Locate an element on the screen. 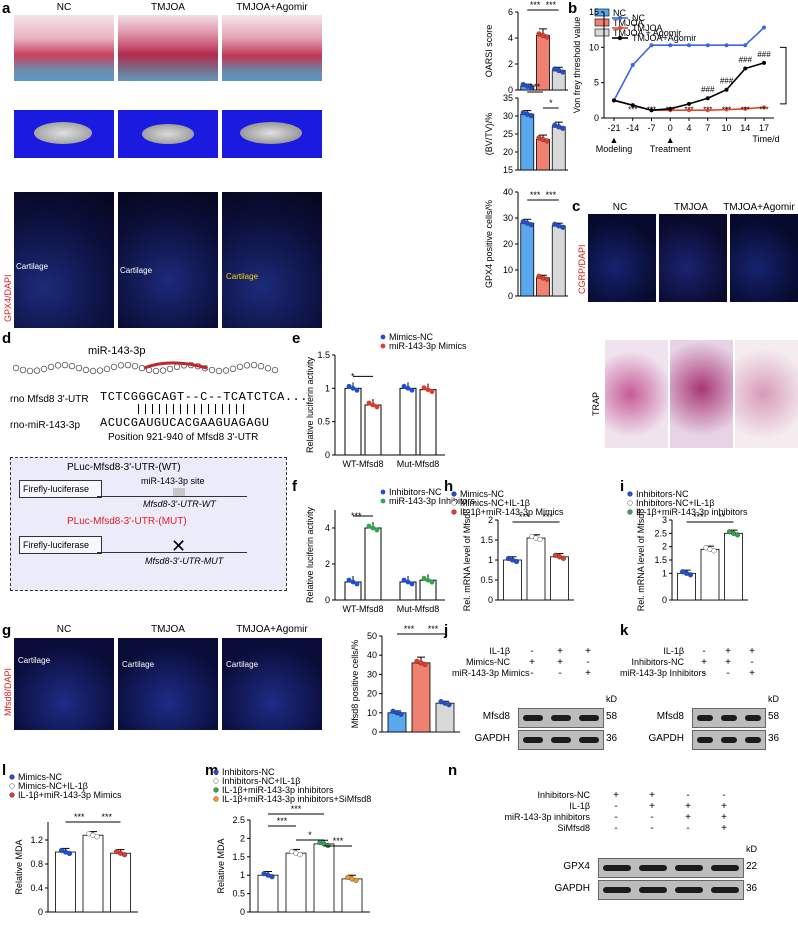 Image resolution: width=798 pixels, height=925 pixels. y-tick-label: 40 is located at coordinates (372, 655).